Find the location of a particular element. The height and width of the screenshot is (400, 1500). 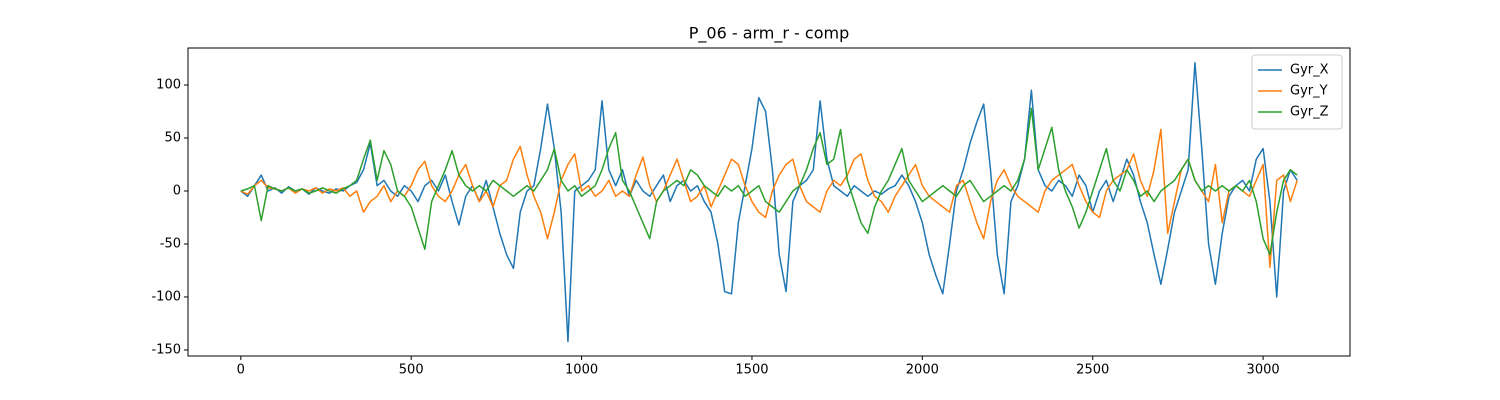

x-tick-label: 2500 is located at coordinates (1092, 370).